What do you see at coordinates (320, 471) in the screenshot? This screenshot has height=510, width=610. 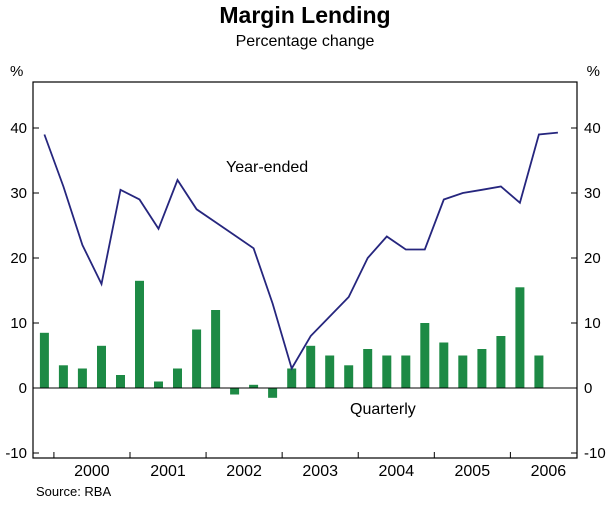 I see `x-axis-year-label: 2003` at bounding box center [320, 471].